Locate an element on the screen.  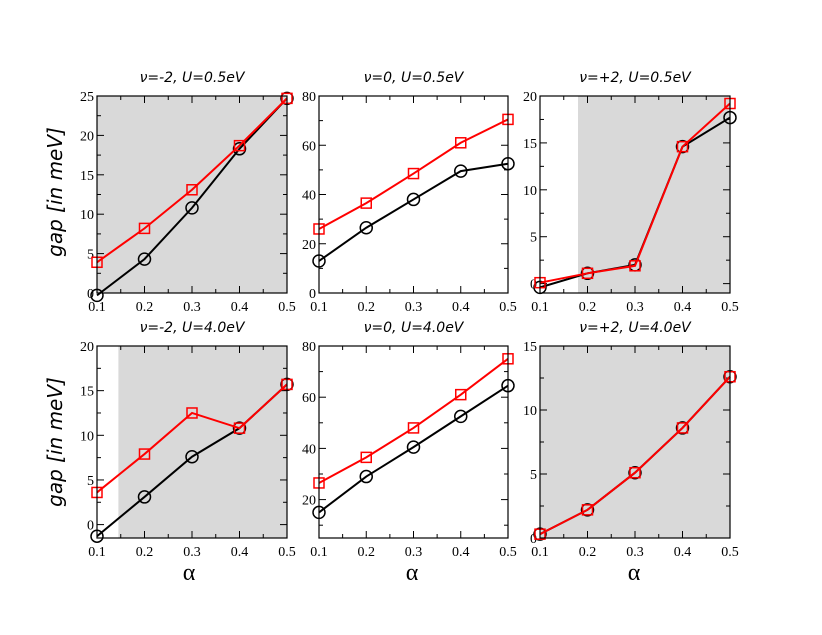
x-axis-label-middle: α is located at coordinates (412, 573).